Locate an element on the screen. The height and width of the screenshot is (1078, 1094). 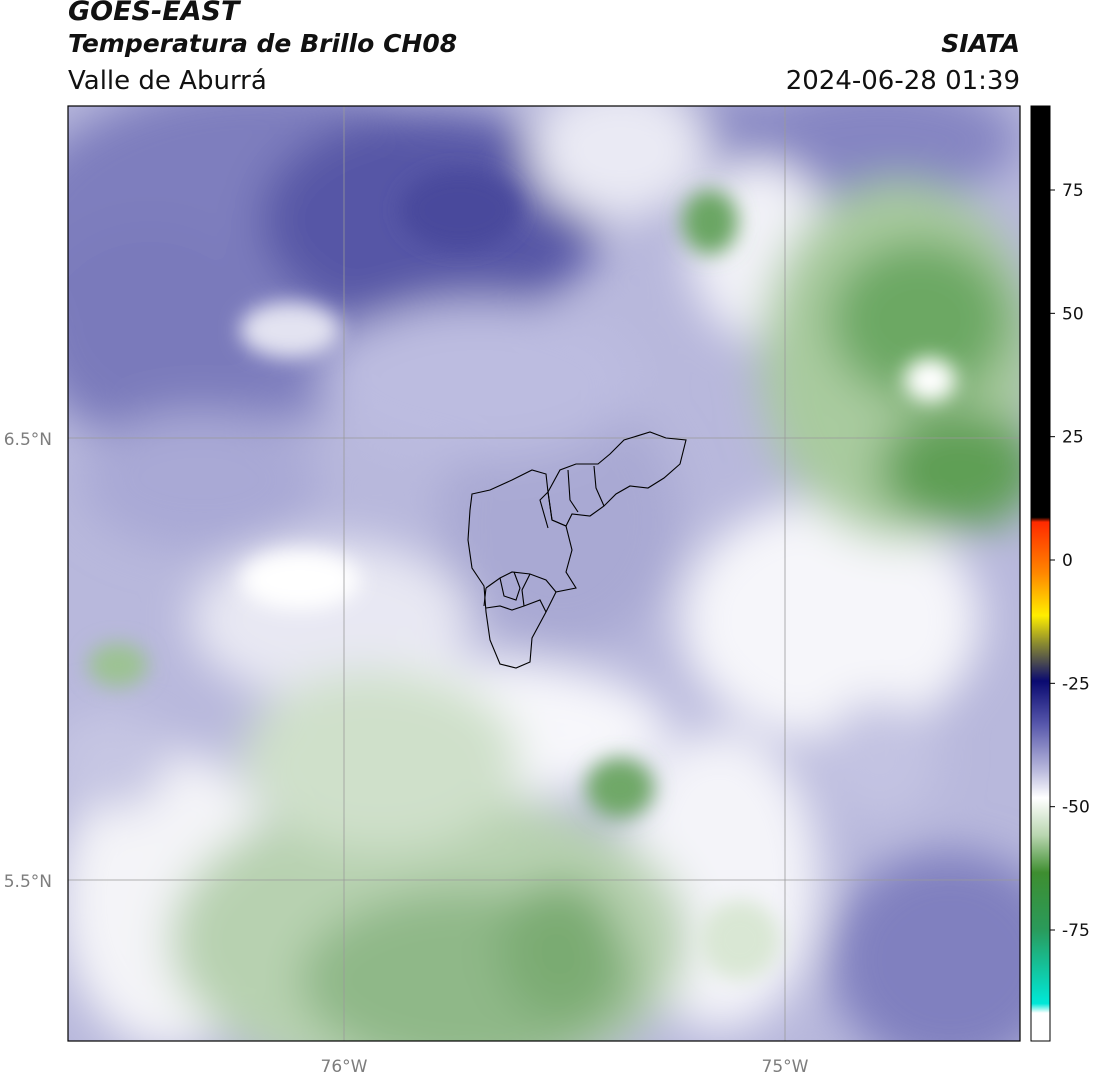
lat-label-6-5: 6.5°N is located at coordinates (28, 440).